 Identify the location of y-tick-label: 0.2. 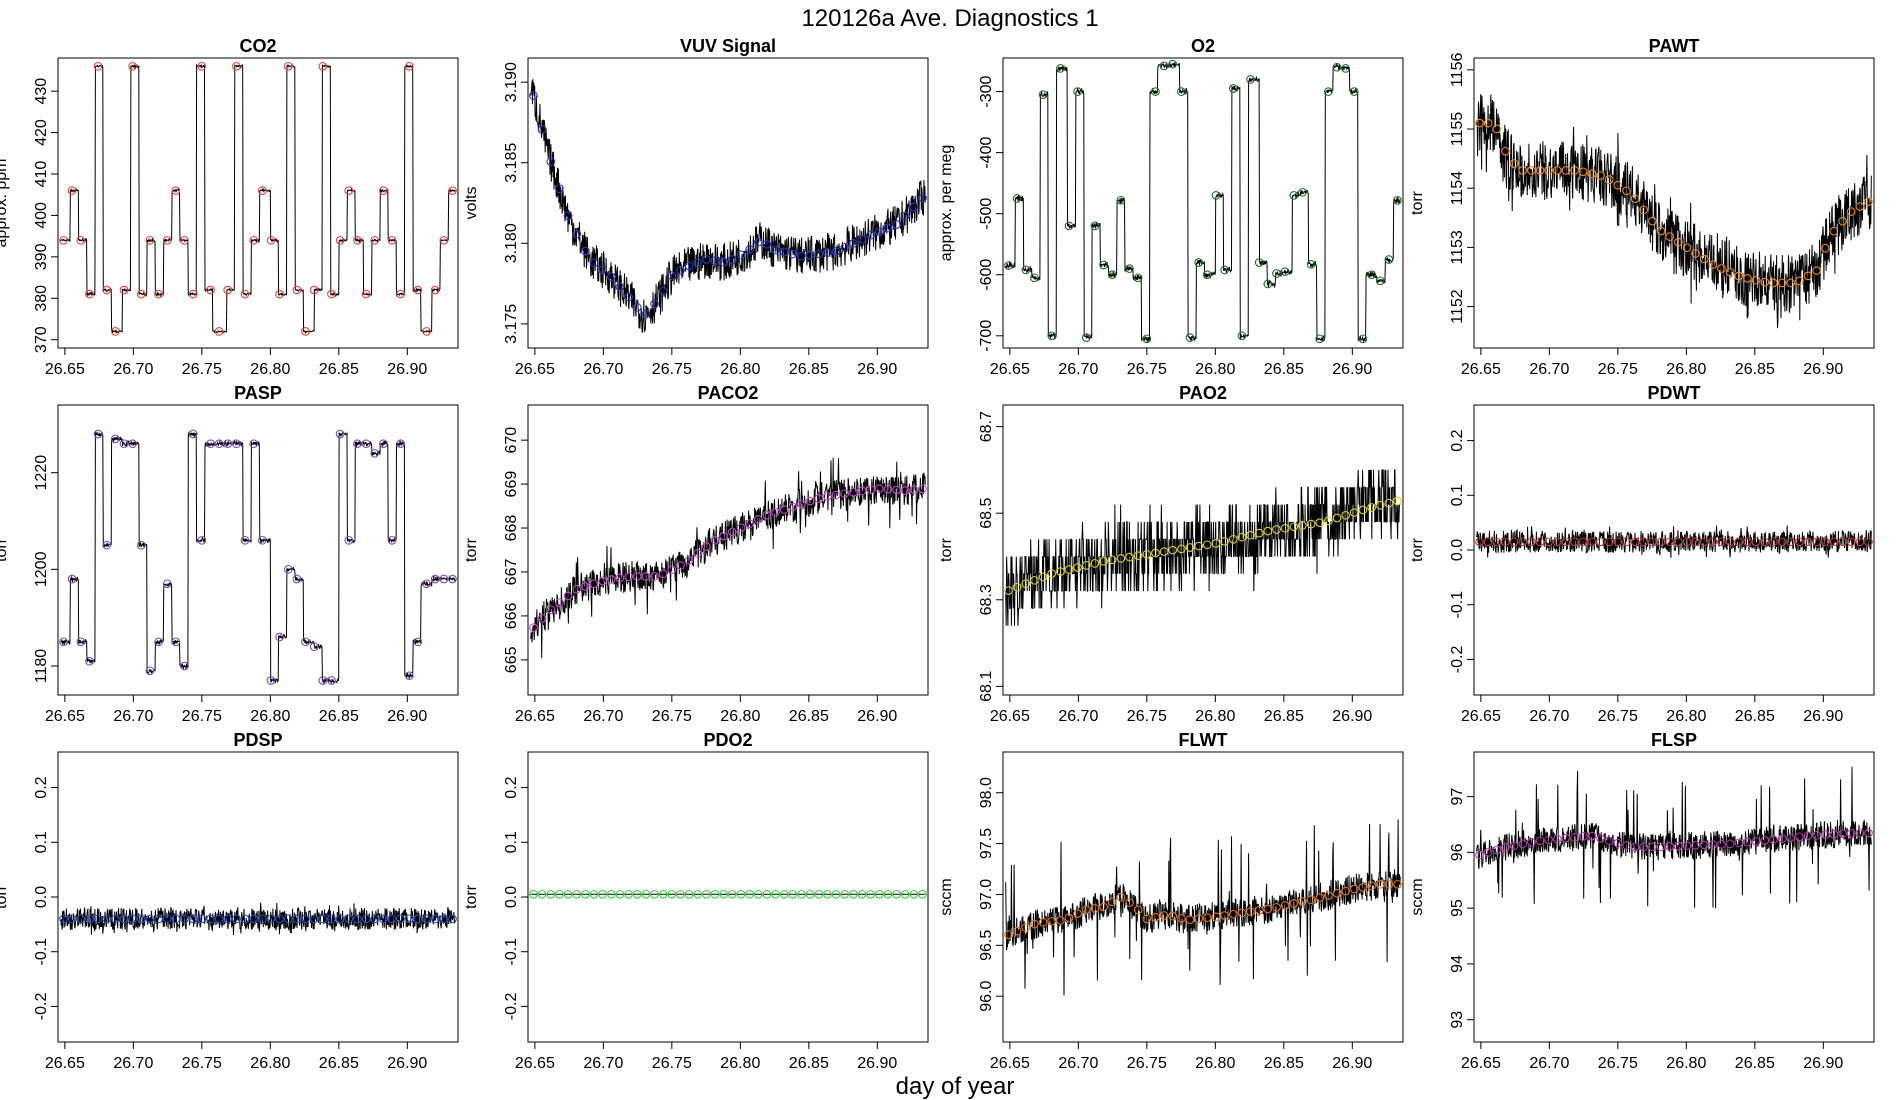
(511, 787).